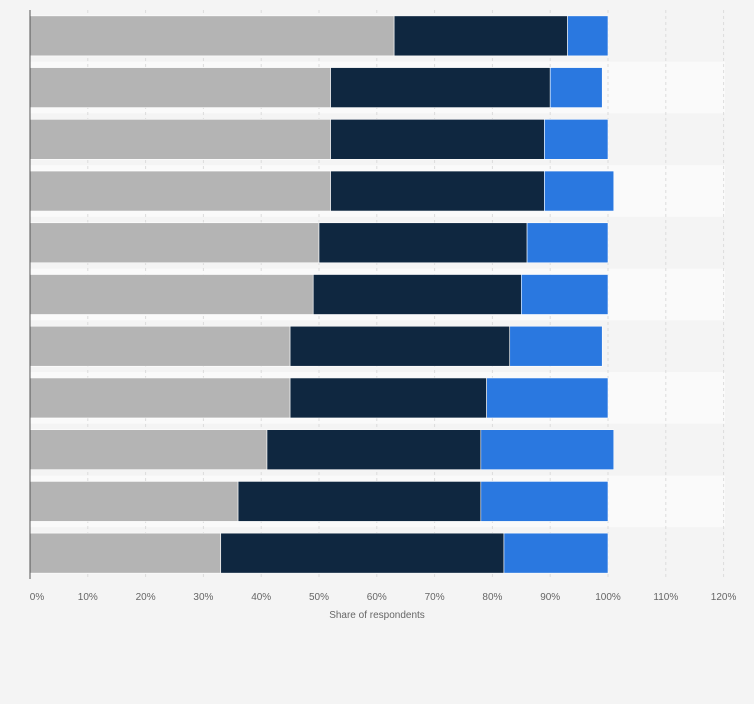 This screenshot has height=704, width=754. I want to click on x-tick-label: 110%, so click(665, 597).